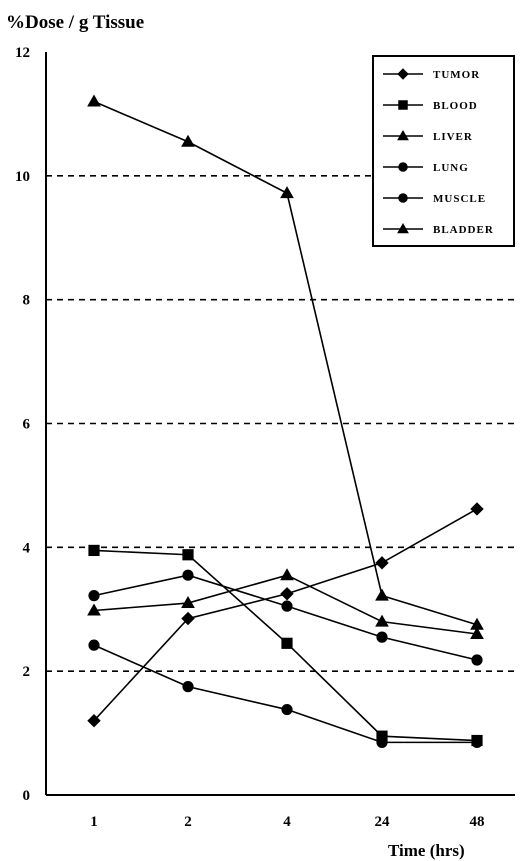  Describe the element at coordinates (455, 106) in the screenshot. I see `legend-label: BLOOD` at that location.